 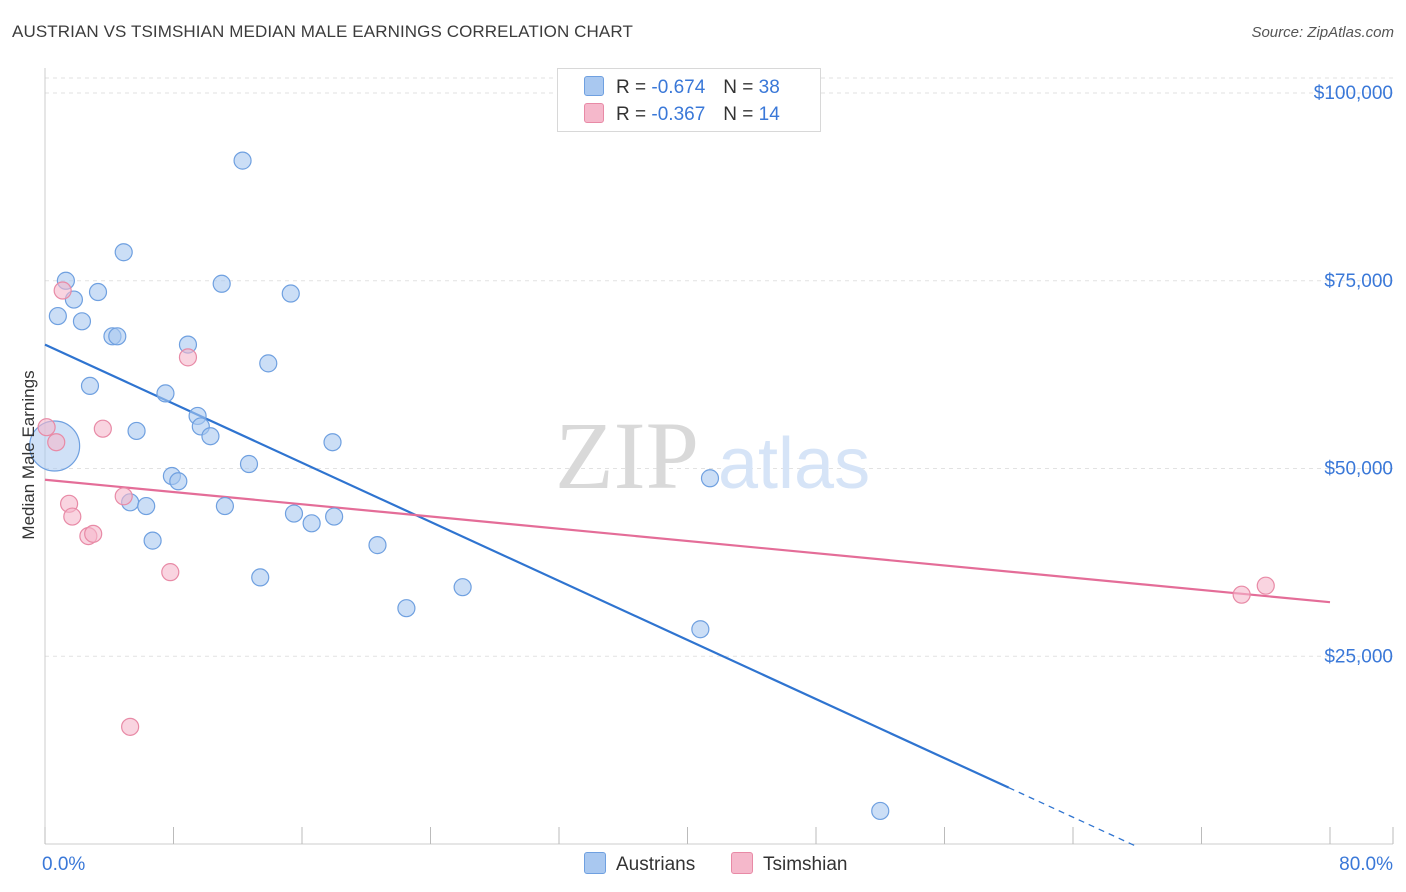 I want to click on bottom-legend-label: Austrians, so click(x=656, y=864).